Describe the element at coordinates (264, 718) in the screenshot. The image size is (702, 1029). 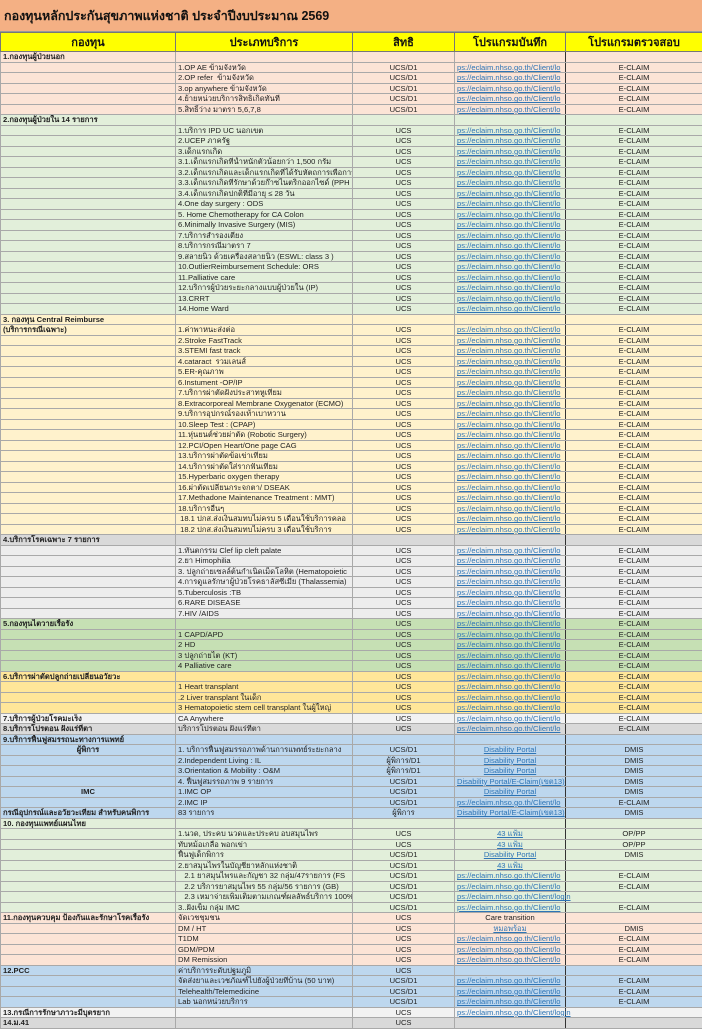
I see `service-cell: CA Anywhere` at that location.